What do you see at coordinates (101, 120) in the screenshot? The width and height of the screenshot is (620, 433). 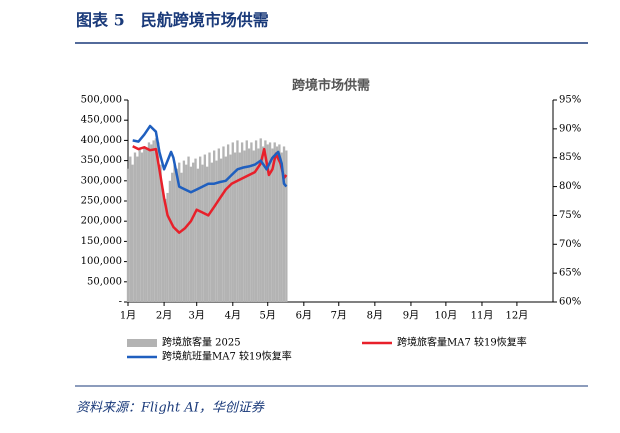 I see `y-tick-label: 450,000` at bounding box center [101, 120].